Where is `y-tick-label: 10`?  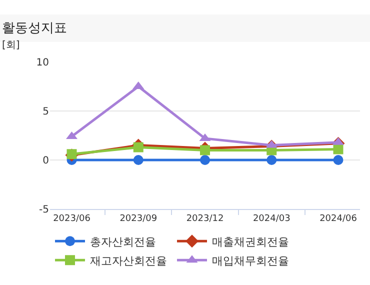
y-tick-label: 10 is located at coordinates (42, 63).